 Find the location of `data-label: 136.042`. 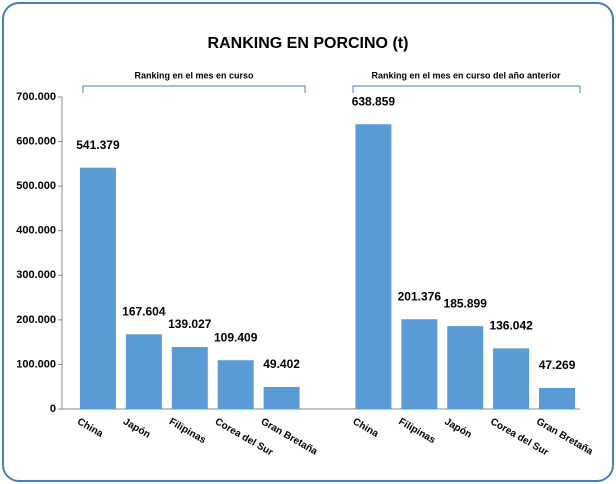

data-label: 136.042 is located at coordinates (511, 326).